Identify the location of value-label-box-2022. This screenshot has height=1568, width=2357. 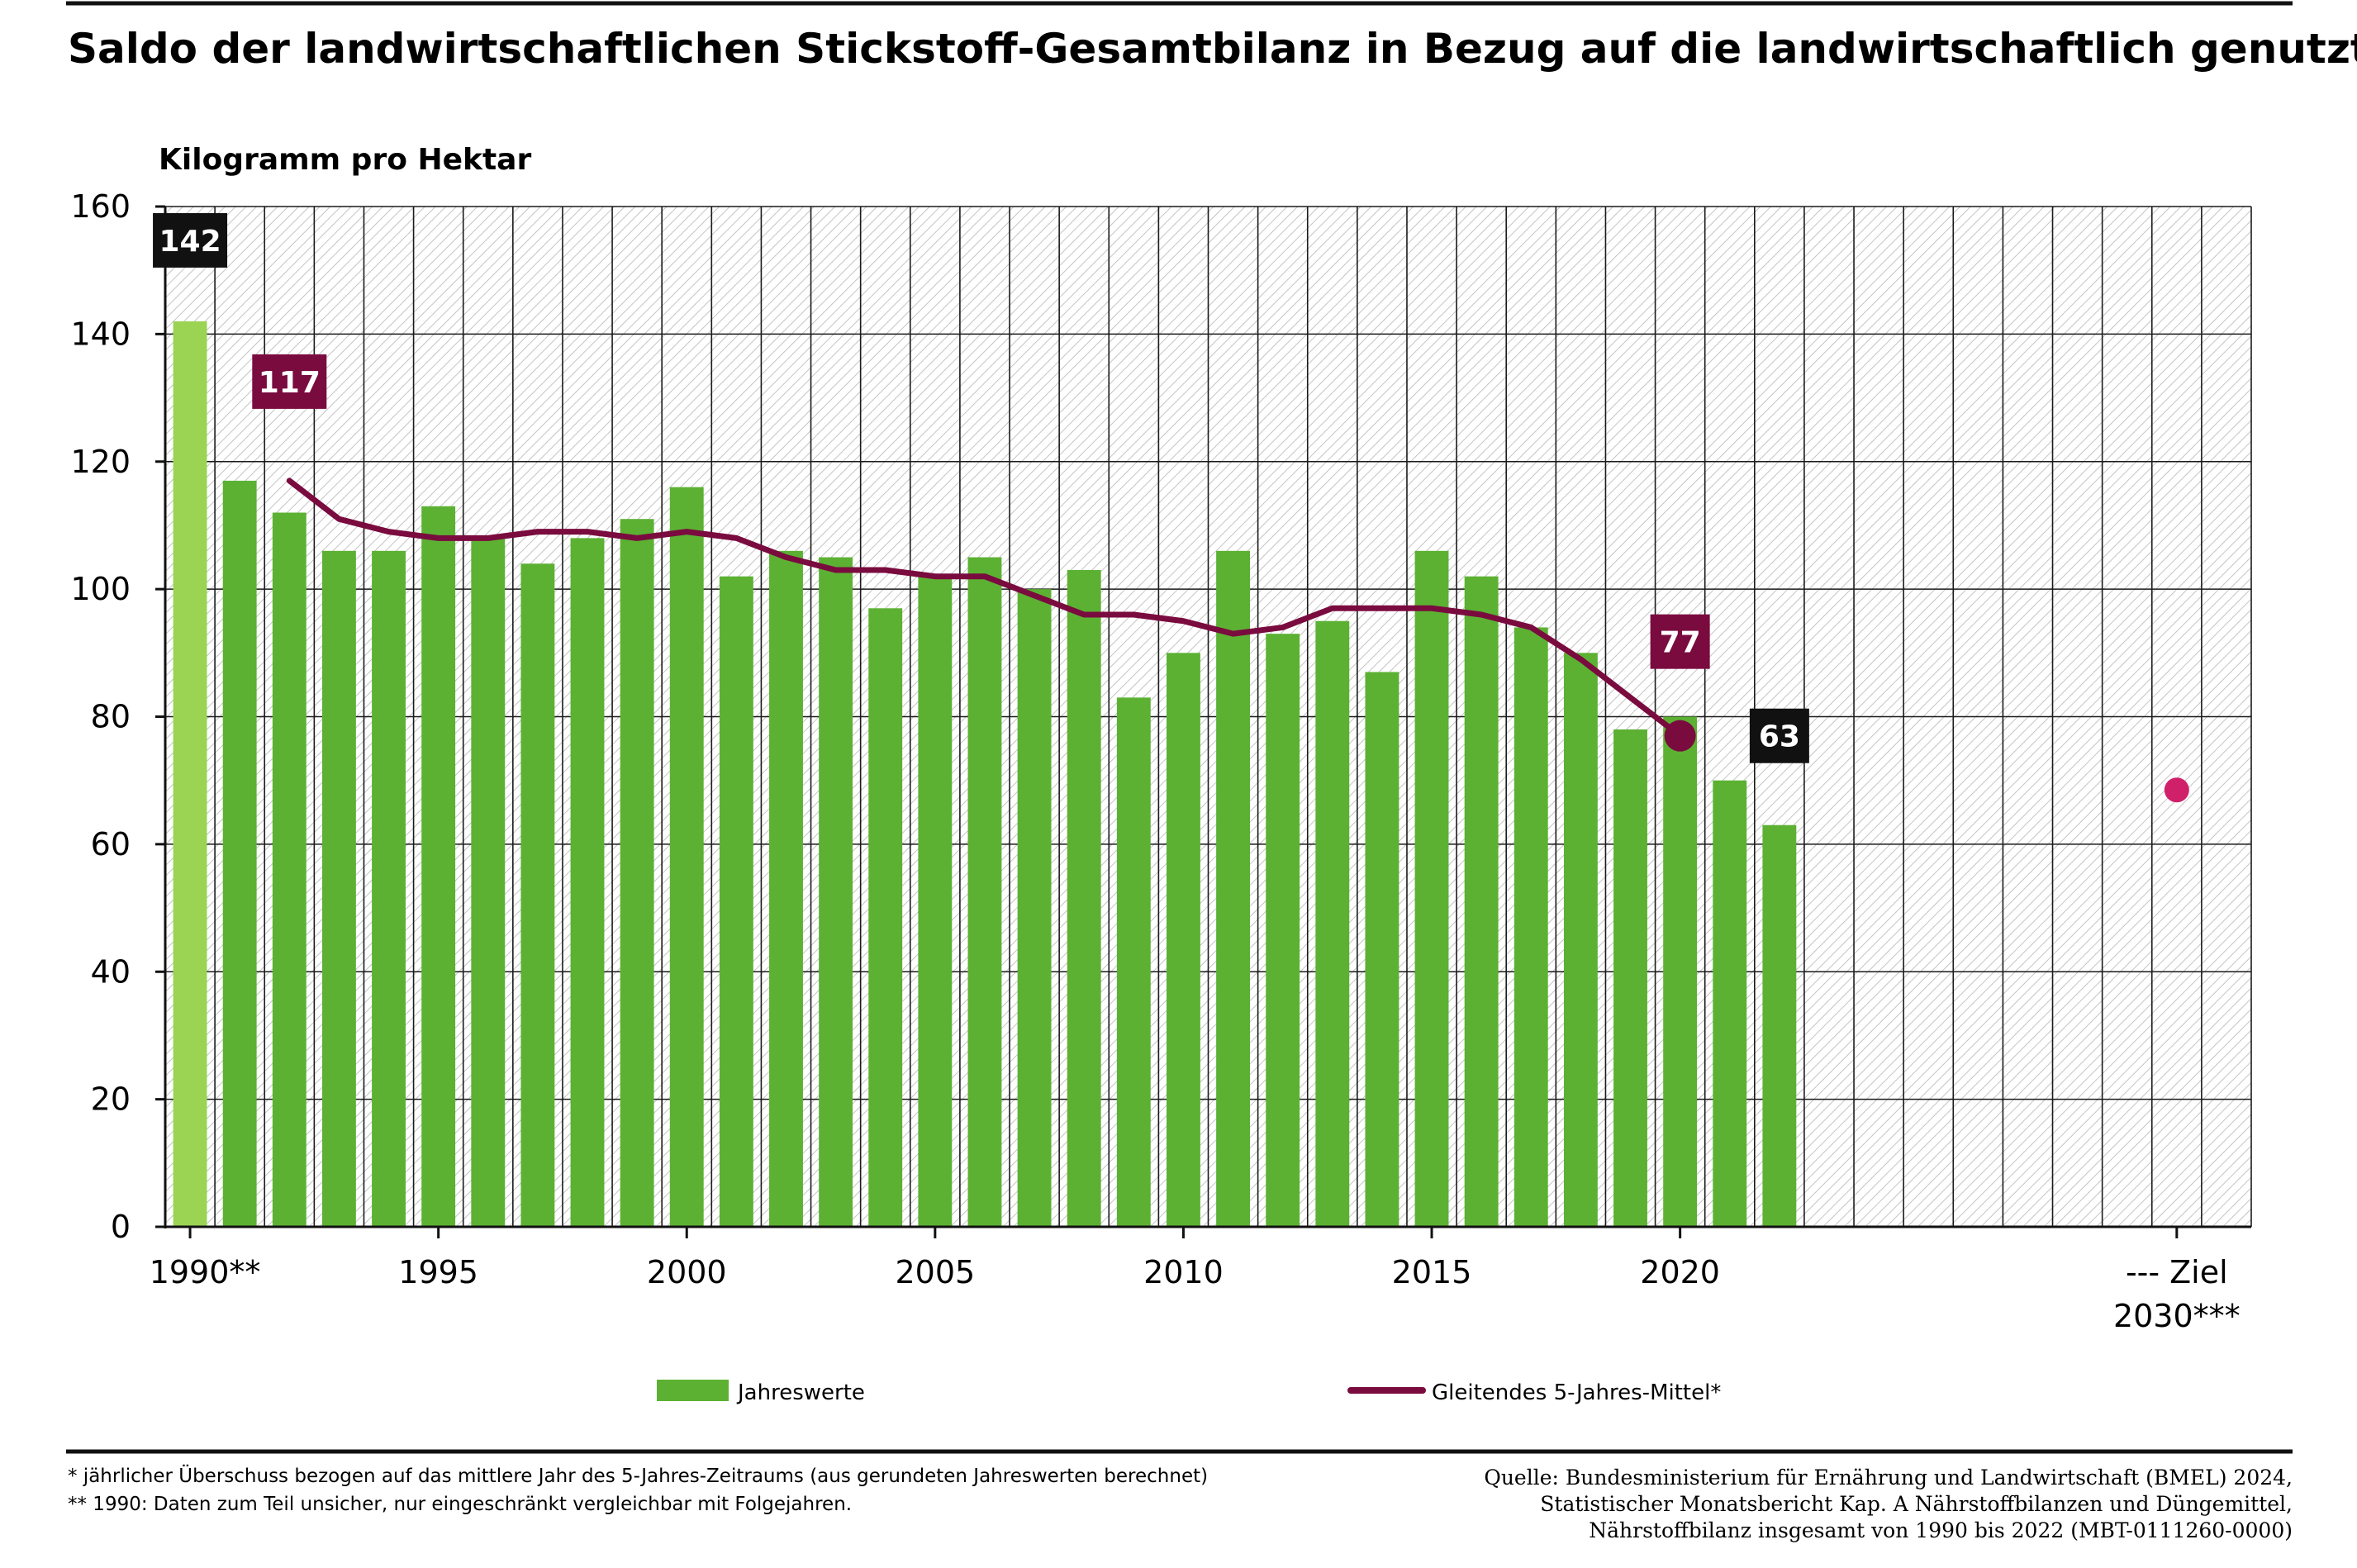
(1779, 736).